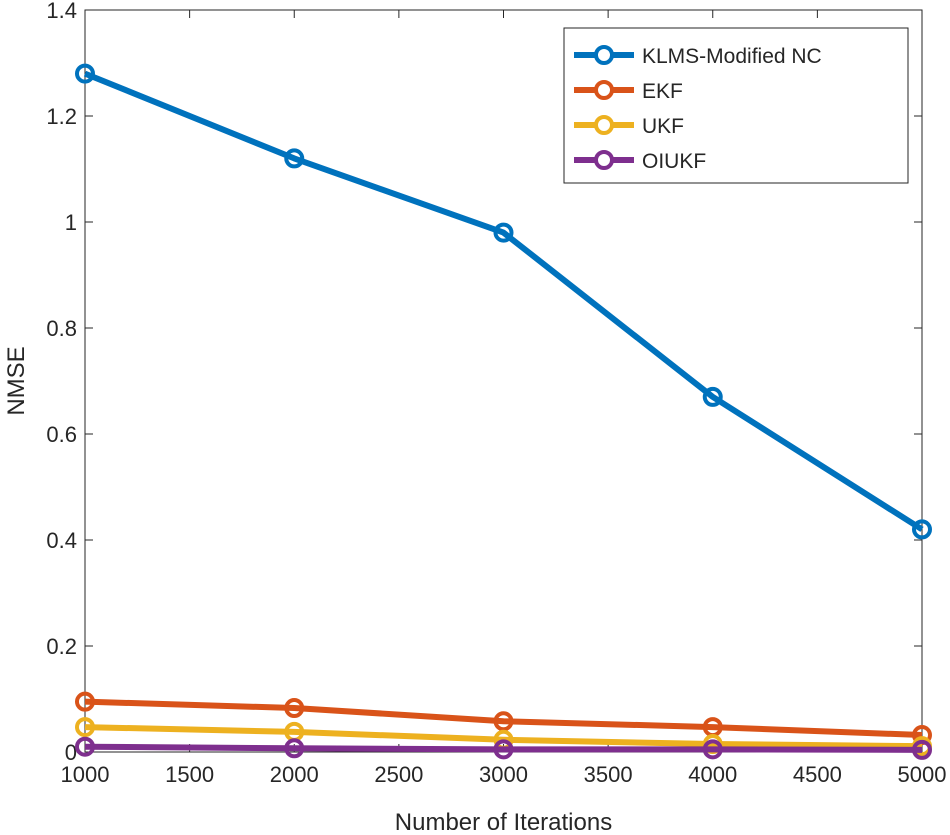 The width and height of the screenshot is (950, 835). What do you see at coordinates (817, 774) in the screenshot?
I see `x-tick-label: 4500` at bounding box center [817, 774].